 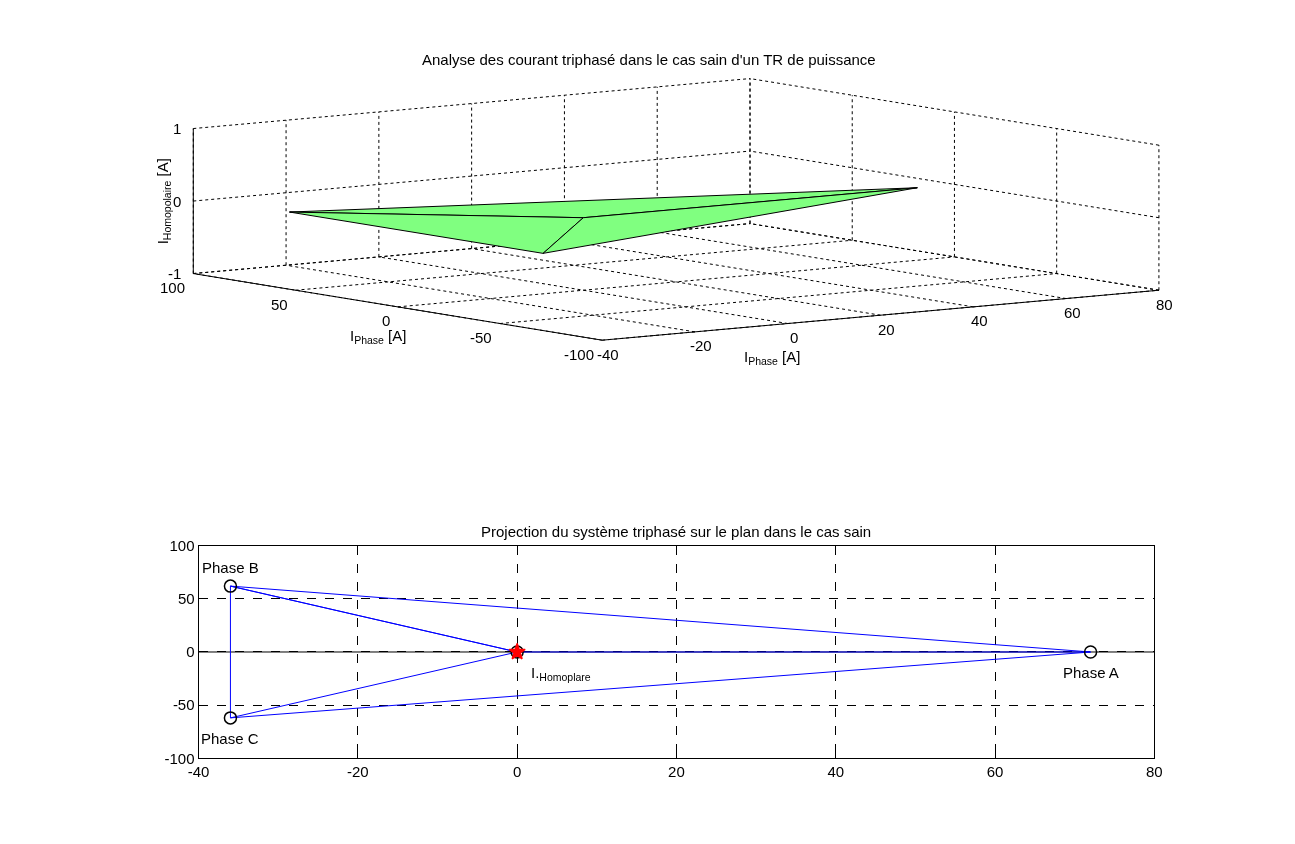 What do you see at coordinates (177, 128) in the screenshot?
I see `text: 1` at bounding box center [177, 128].